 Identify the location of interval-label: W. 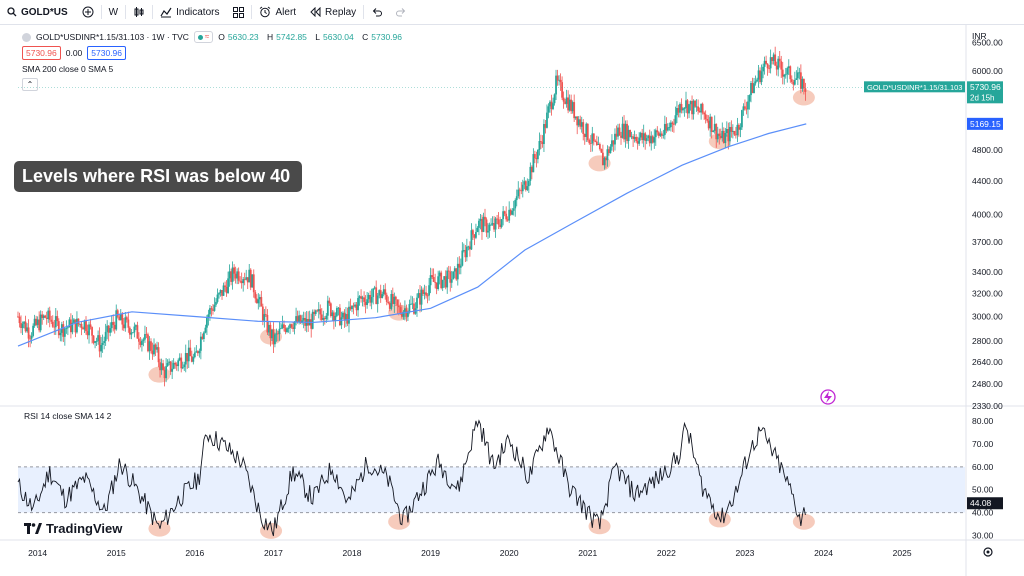
(113, 12).